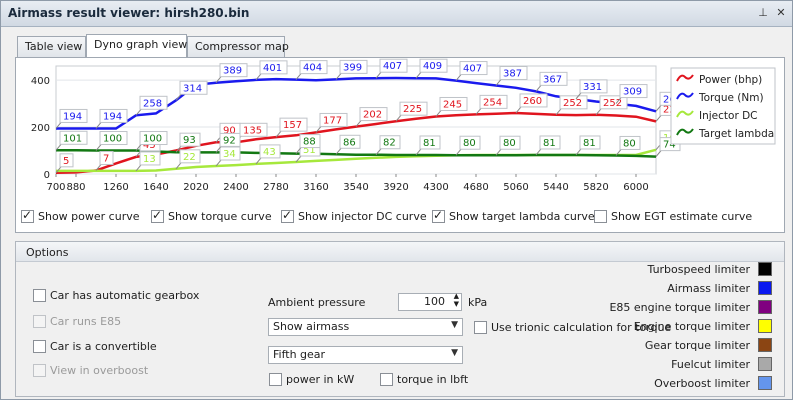  What do you see at coordinates (136, 45) in the screenshot?
I see `tab-dyno-graph-view: Dyno graph view` at bounding box center [136, 45].